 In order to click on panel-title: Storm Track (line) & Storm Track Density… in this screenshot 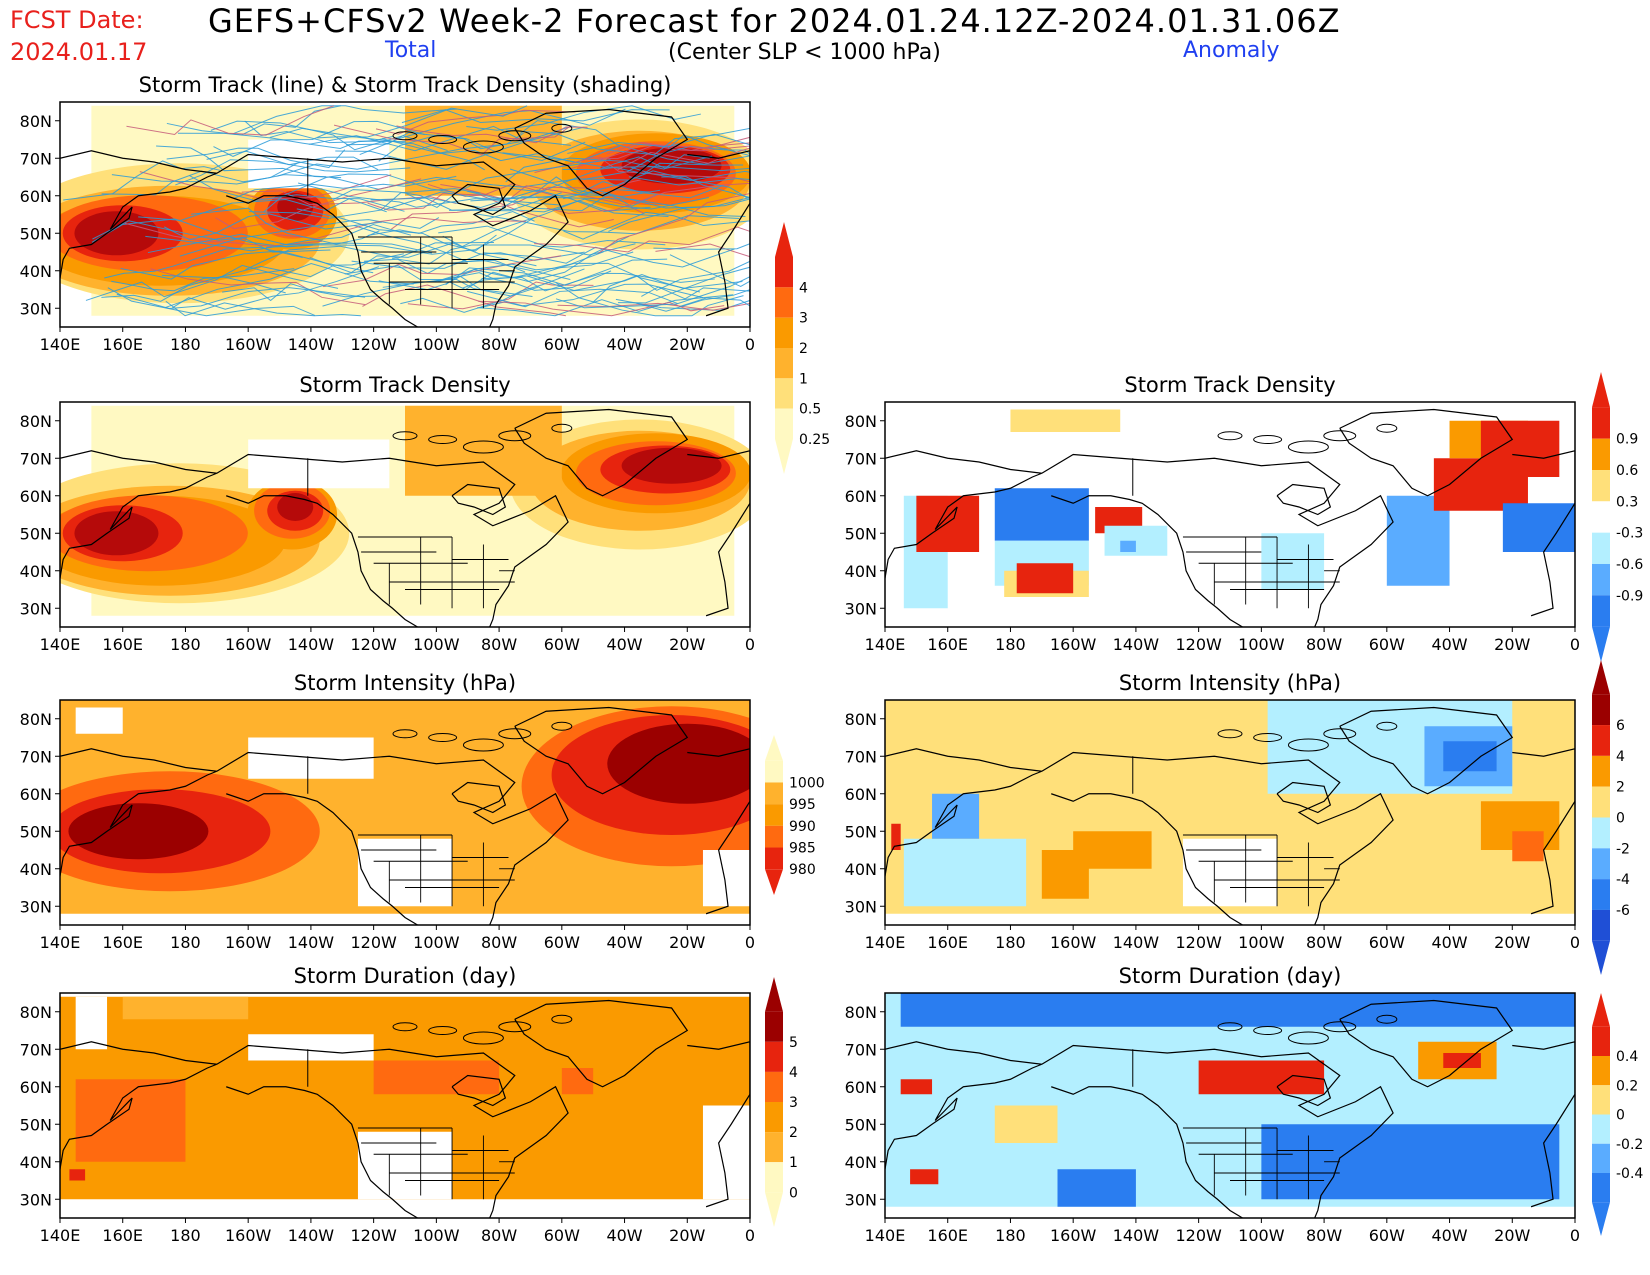, I will do `click(405, 85)`.